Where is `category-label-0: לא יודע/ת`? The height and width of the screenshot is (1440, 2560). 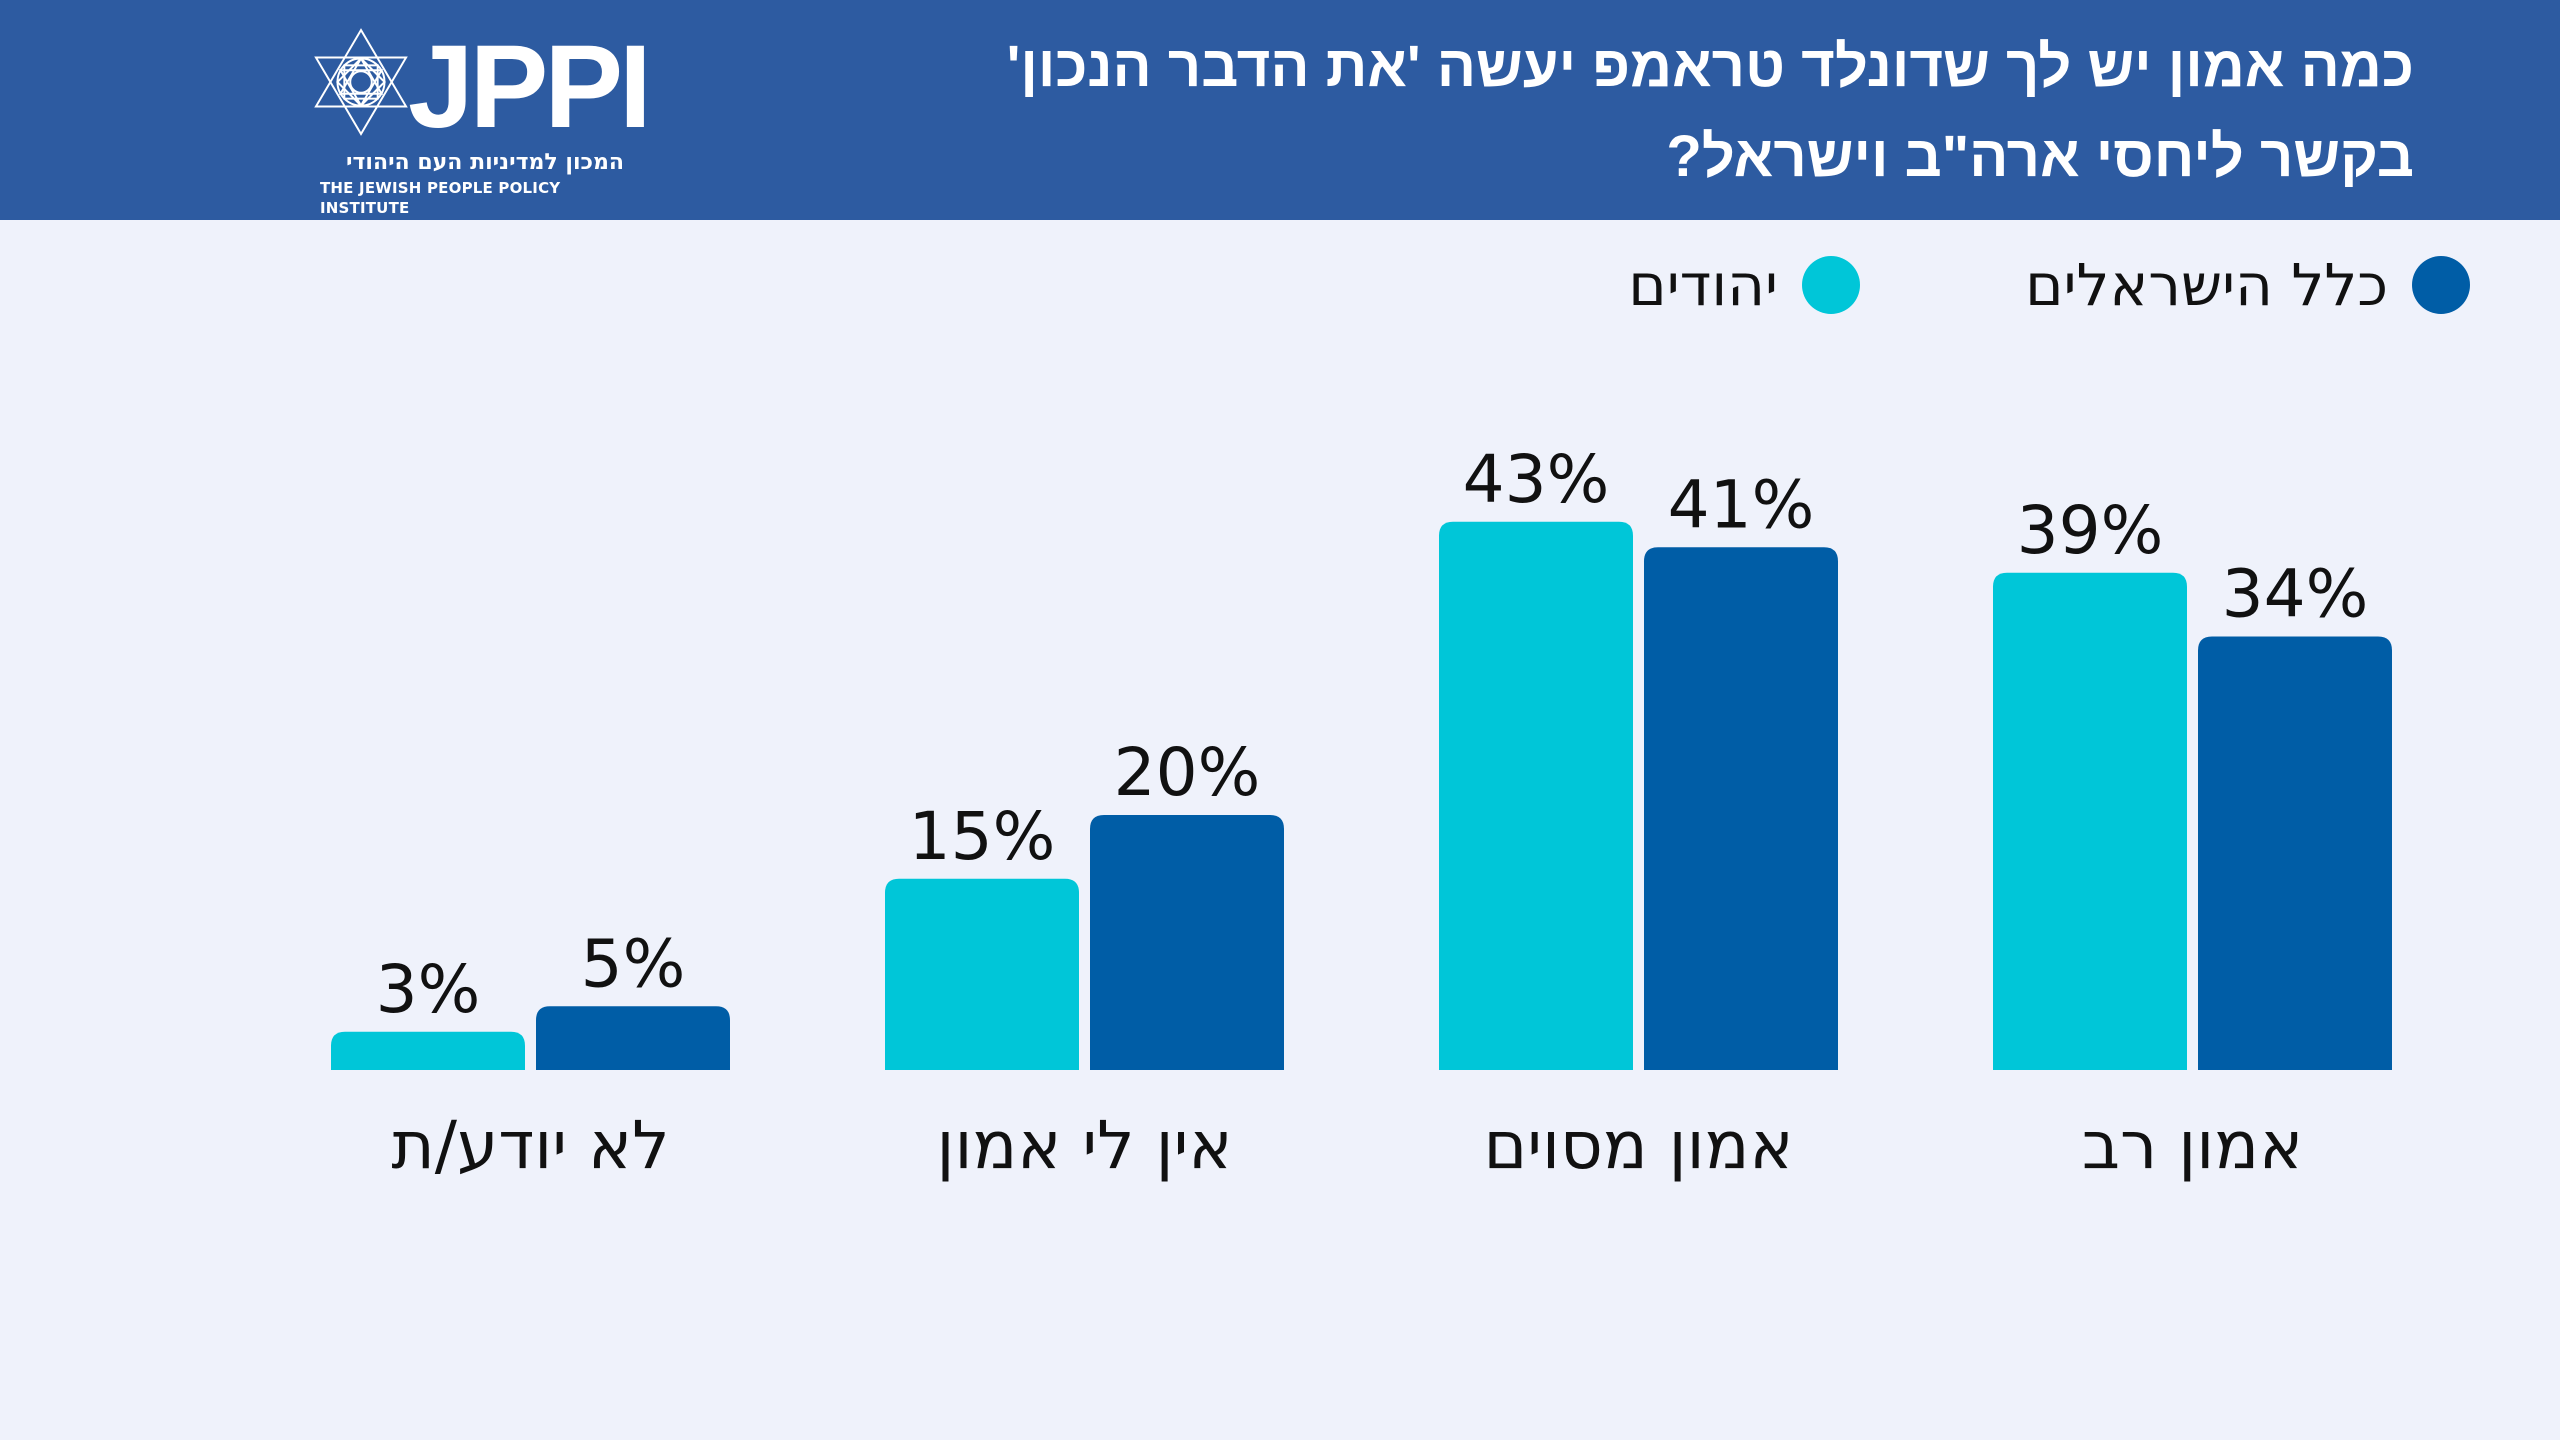
category-label-0: לא יודע/ת is located at coordinates (530, 1145).